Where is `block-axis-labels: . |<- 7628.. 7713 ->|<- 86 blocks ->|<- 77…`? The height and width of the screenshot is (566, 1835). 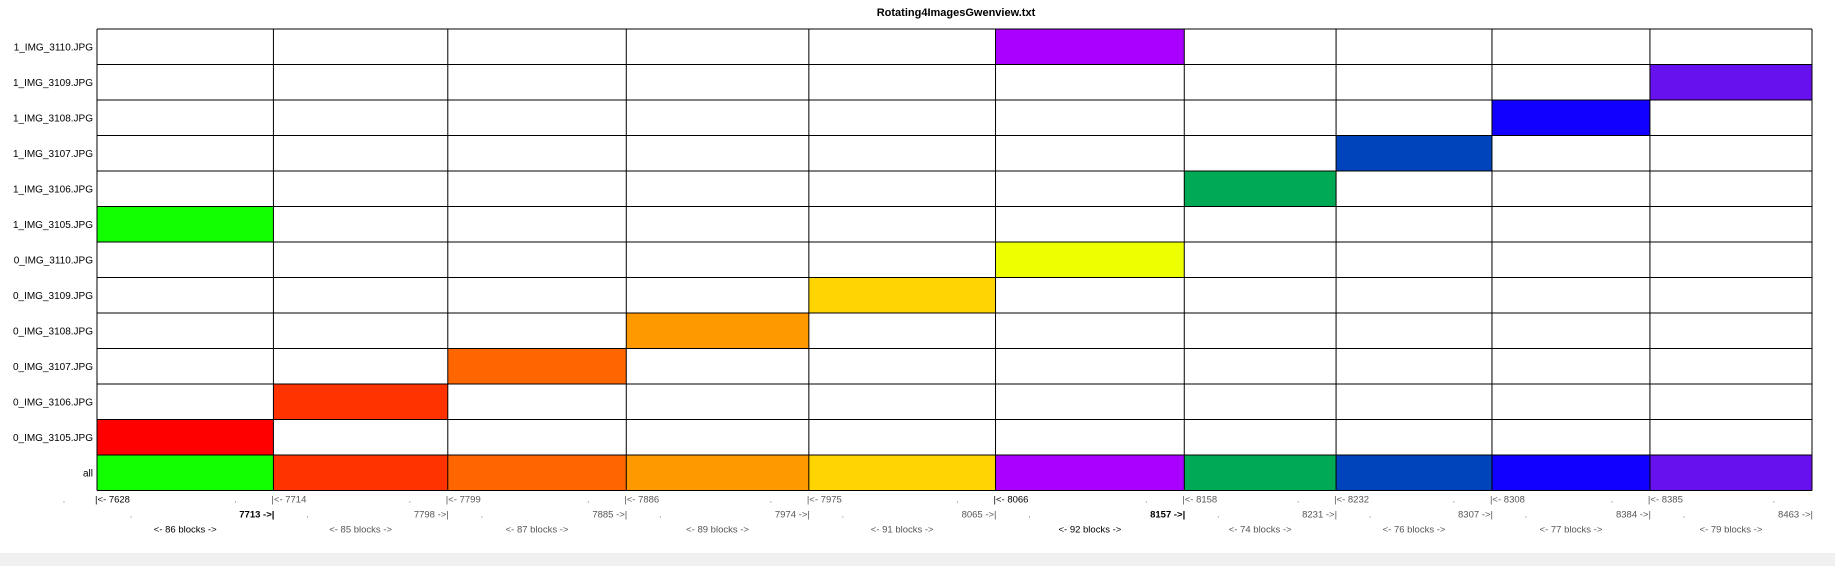
block-axis-labels: . |<- 7628.. 7713 ->|<- 86 blocks ->|<- 77… is located at coordinates (938, 515).